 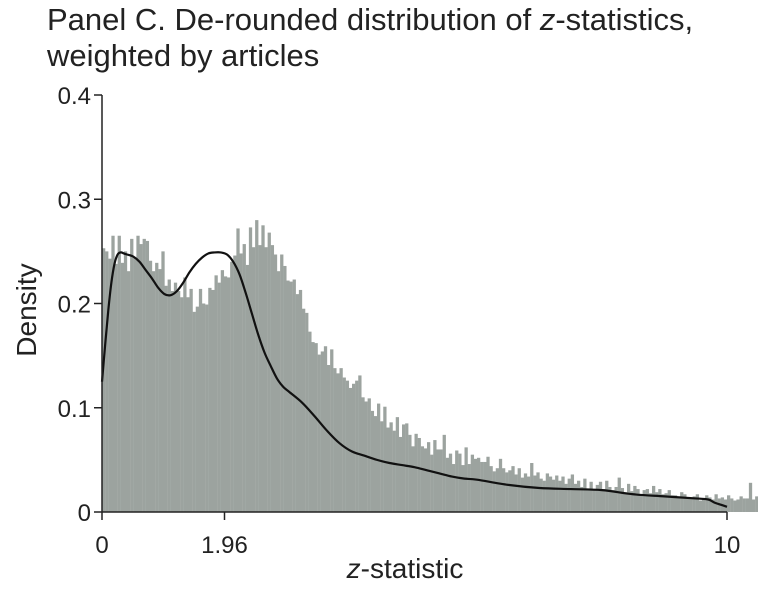 I want to click on y-tick-label: 0, so click(x=84, y=513).